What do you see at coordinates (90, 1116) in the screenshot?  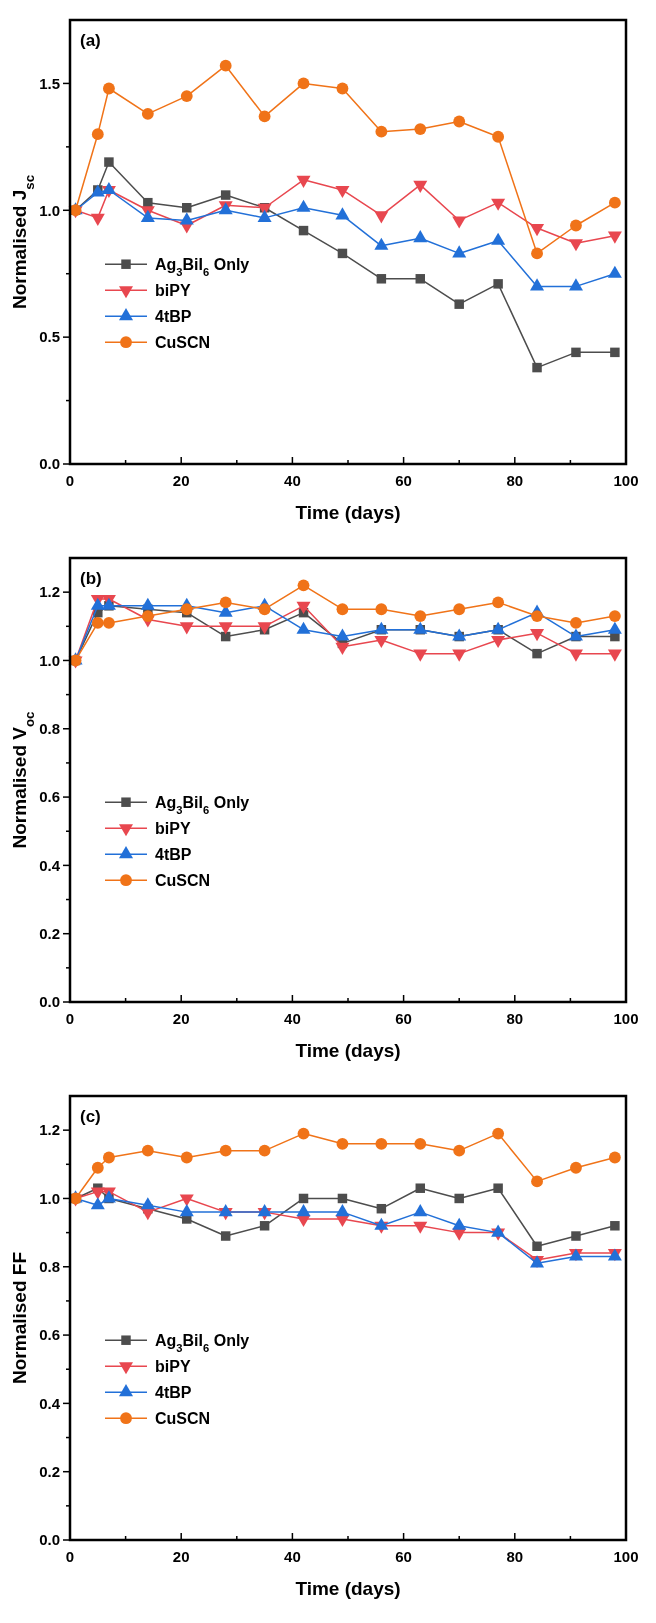 I see `annotation: (c)` at bounding box center [90, 1116].